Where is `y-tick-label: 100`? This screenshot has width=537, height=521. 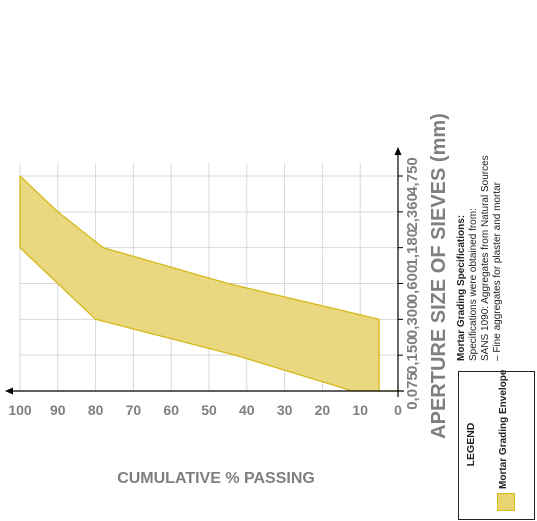
y-tick-label: 100 is located at coordinates (20, 410).